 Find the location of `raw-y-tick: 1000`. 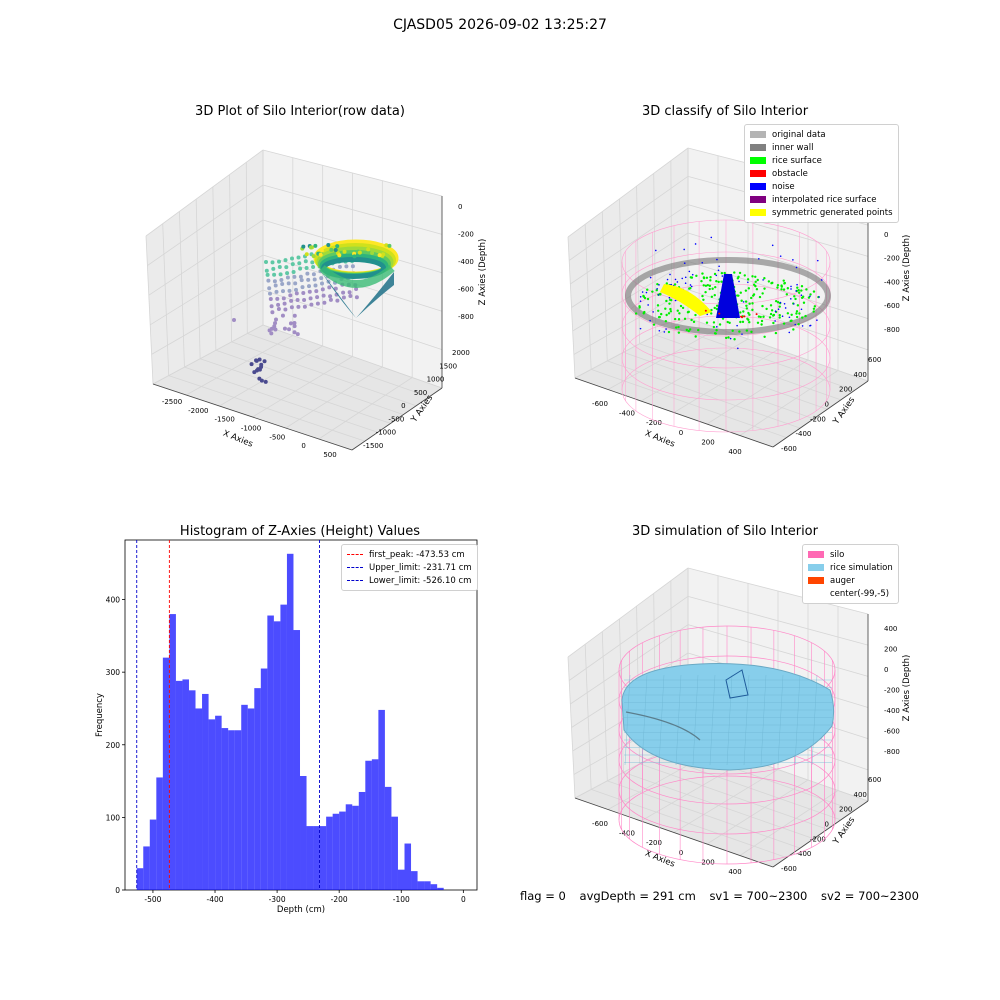

raw-y-tick: 1000 is located at coordinates (436, 380).